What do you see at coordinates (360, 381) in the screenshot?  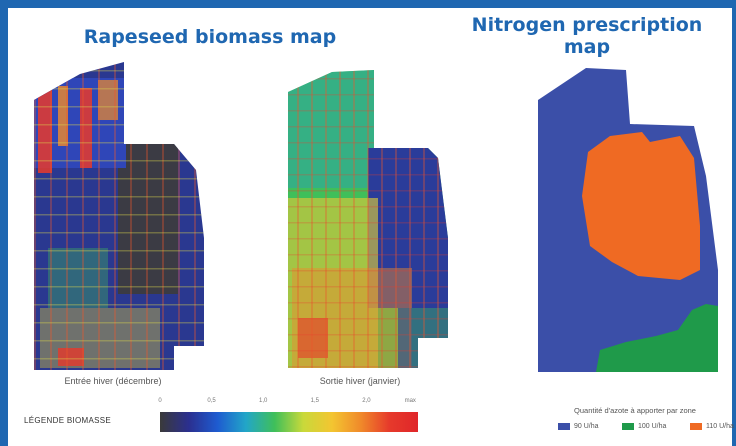 I see `caption-winter-exit: Sortie hiver (janvier)` at bounding box center [360, 381].